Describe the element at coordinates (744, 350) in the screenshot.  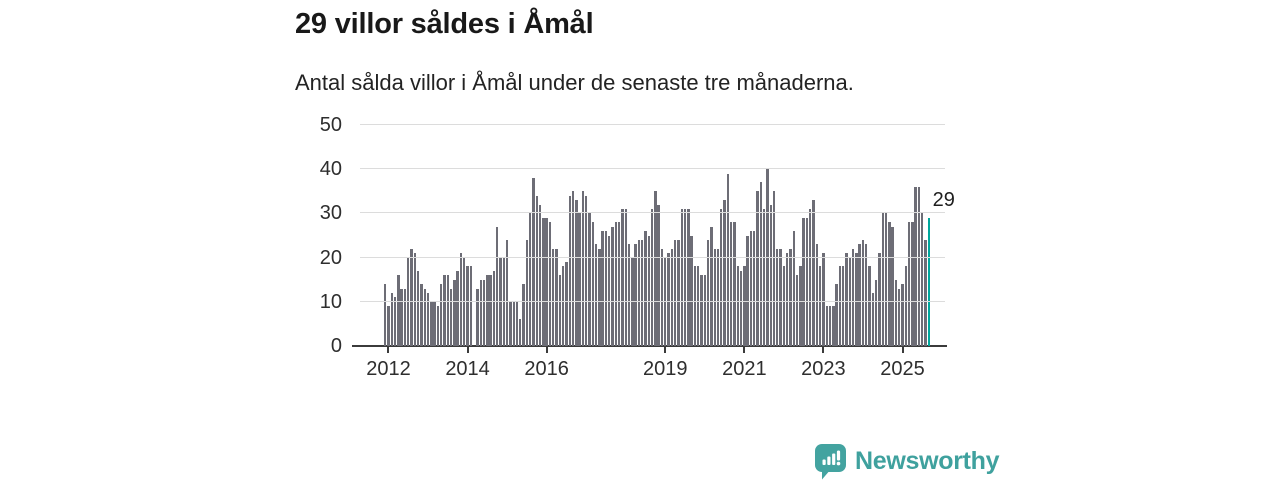
I see `x-axis-tick-2021` at that location.